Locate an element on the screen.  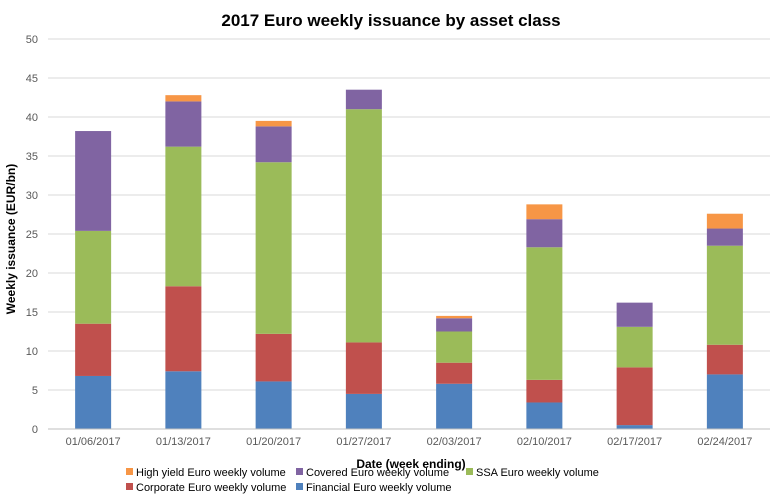
y-tick-label: 25 is located at coordinates (32, 235).